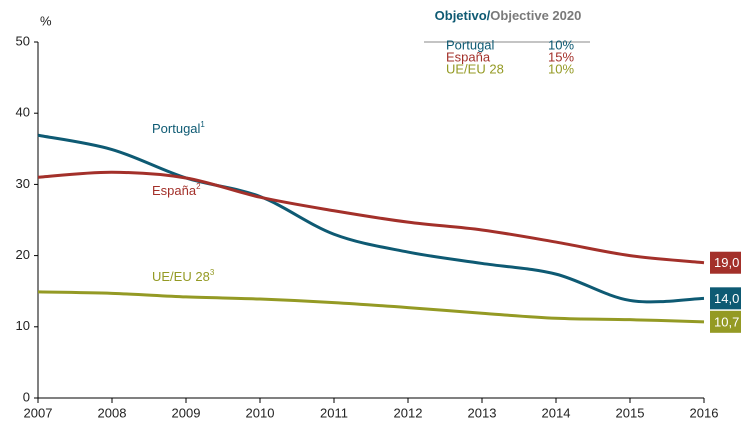 This screenshot has height=424, width=741. I want to click on legend-name: España, so click(468, 56).